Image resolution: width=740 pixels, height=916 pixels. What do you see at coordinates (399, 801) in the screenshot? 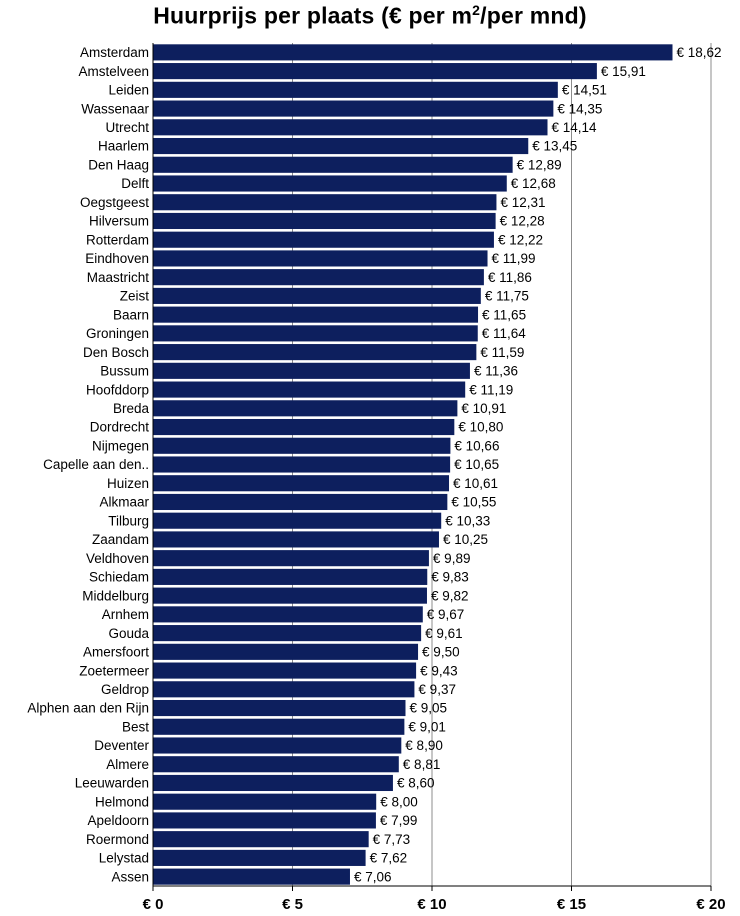
I see `value-label: € 8,00` at bounding box center [399, 801].